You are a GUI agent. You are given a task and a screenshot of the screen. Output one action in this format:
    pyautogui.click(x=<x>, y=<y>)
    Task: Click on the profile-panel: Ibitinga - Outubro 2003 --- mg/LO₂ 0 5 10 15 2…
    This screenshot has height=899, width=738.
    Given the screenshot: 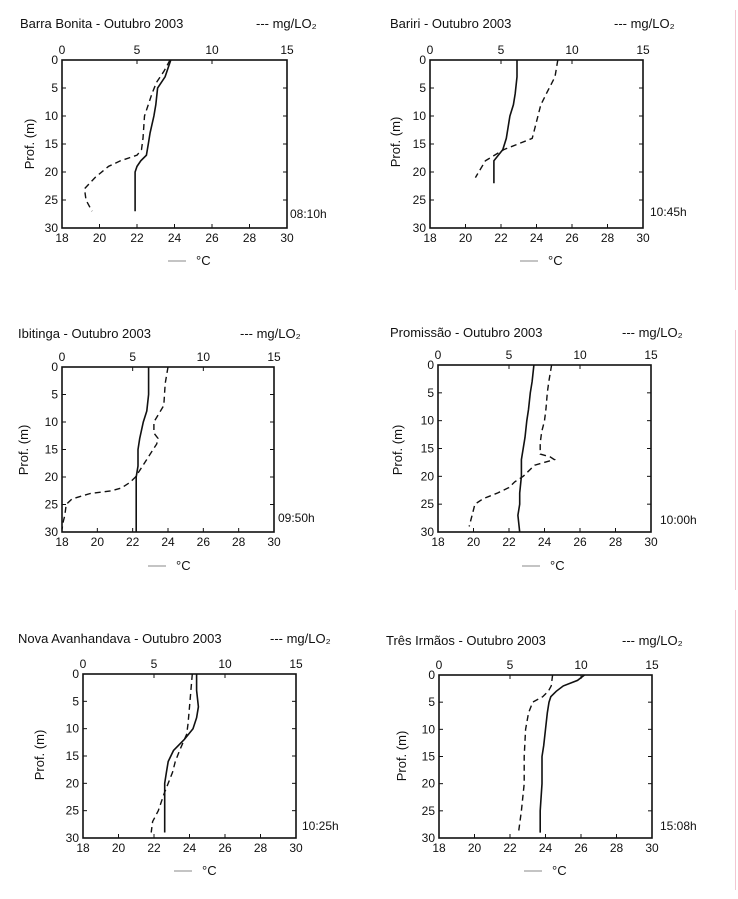 What is the action you would take?
    pyautogui.click(x=165, y=449)
    